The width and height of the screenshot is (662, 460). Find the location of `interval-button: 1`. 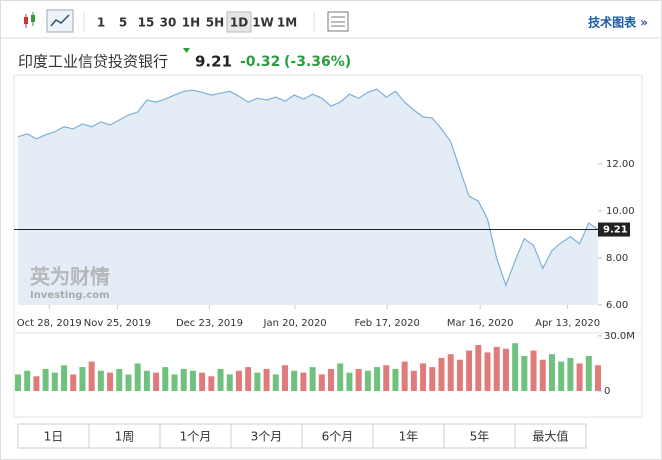

interval-button: 1 is located at coordinates (101, 23).